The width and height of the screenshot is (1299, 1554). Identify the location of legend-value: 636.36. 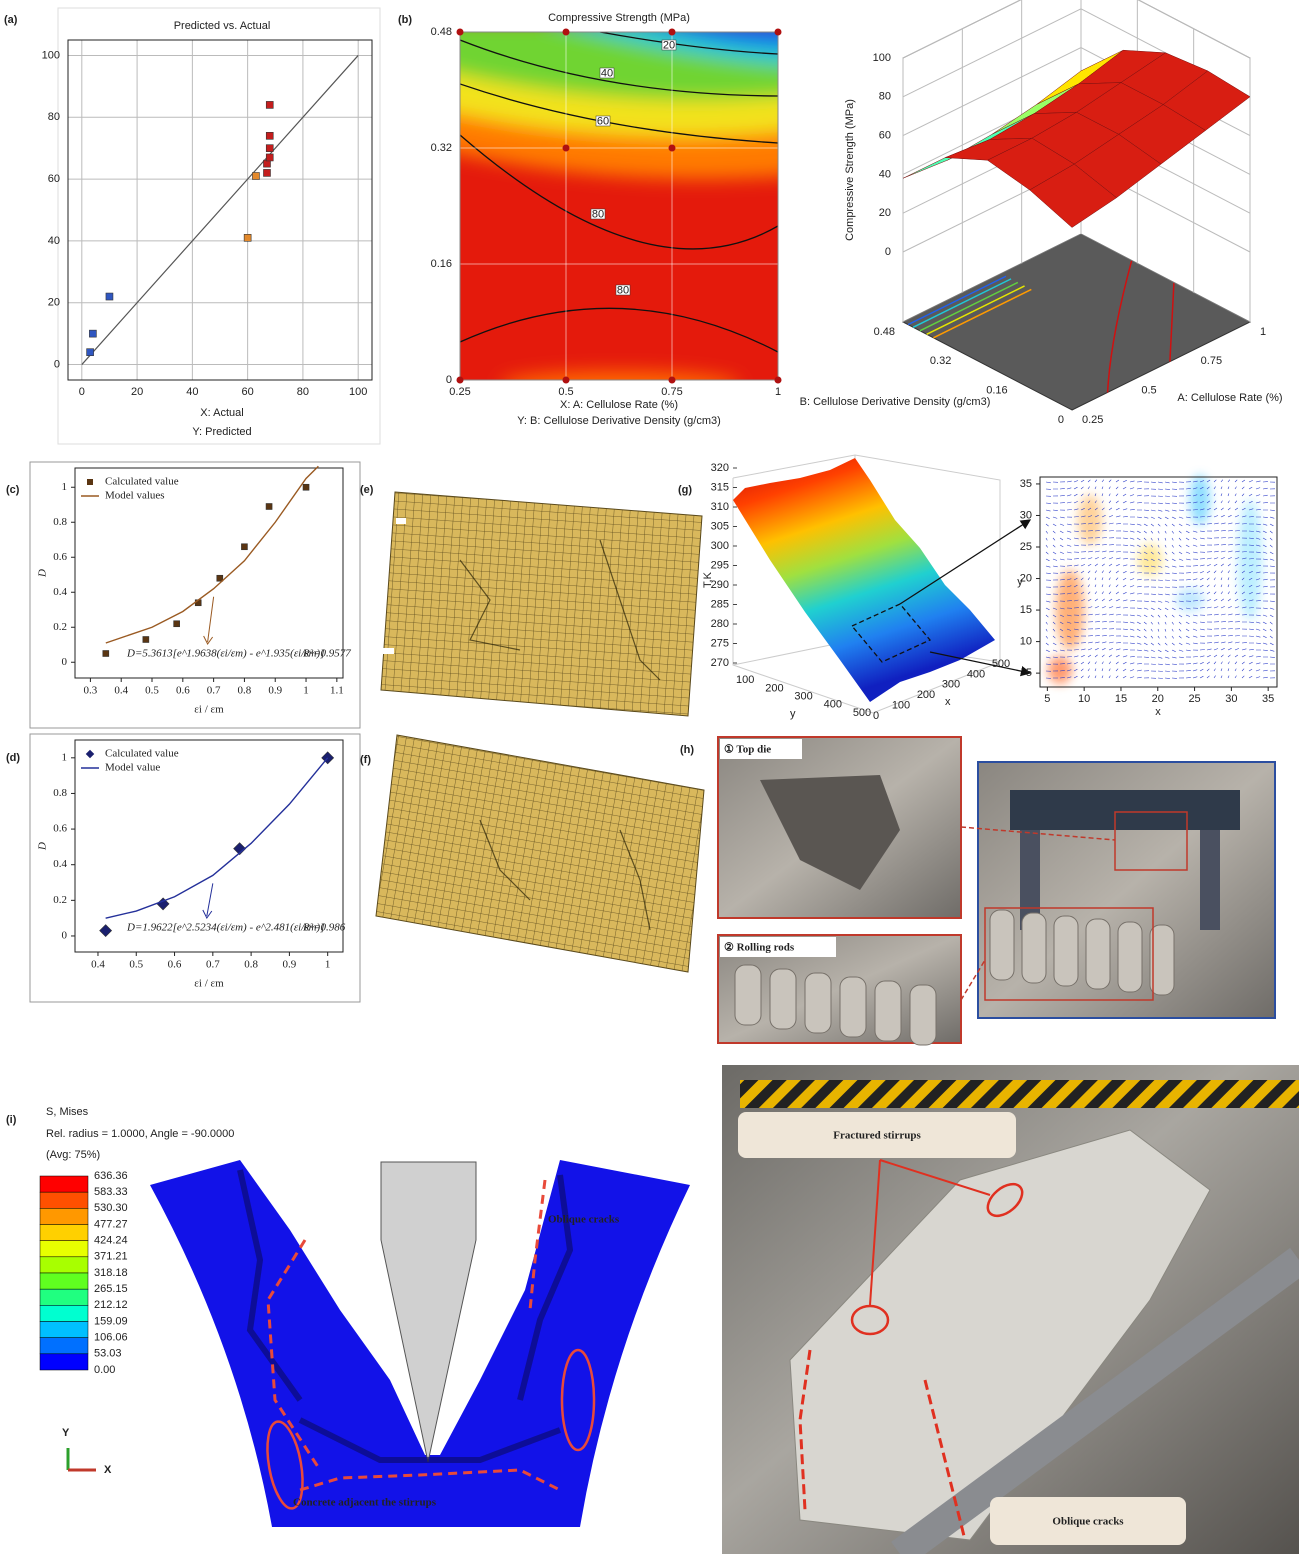
(111, 1176).